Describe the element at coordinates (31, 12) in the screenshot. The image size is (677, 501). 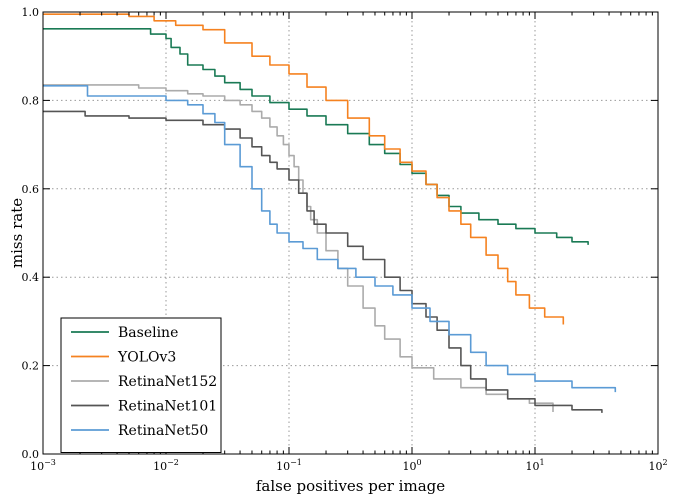
I see `y-tick-label: 1.0` at that location.